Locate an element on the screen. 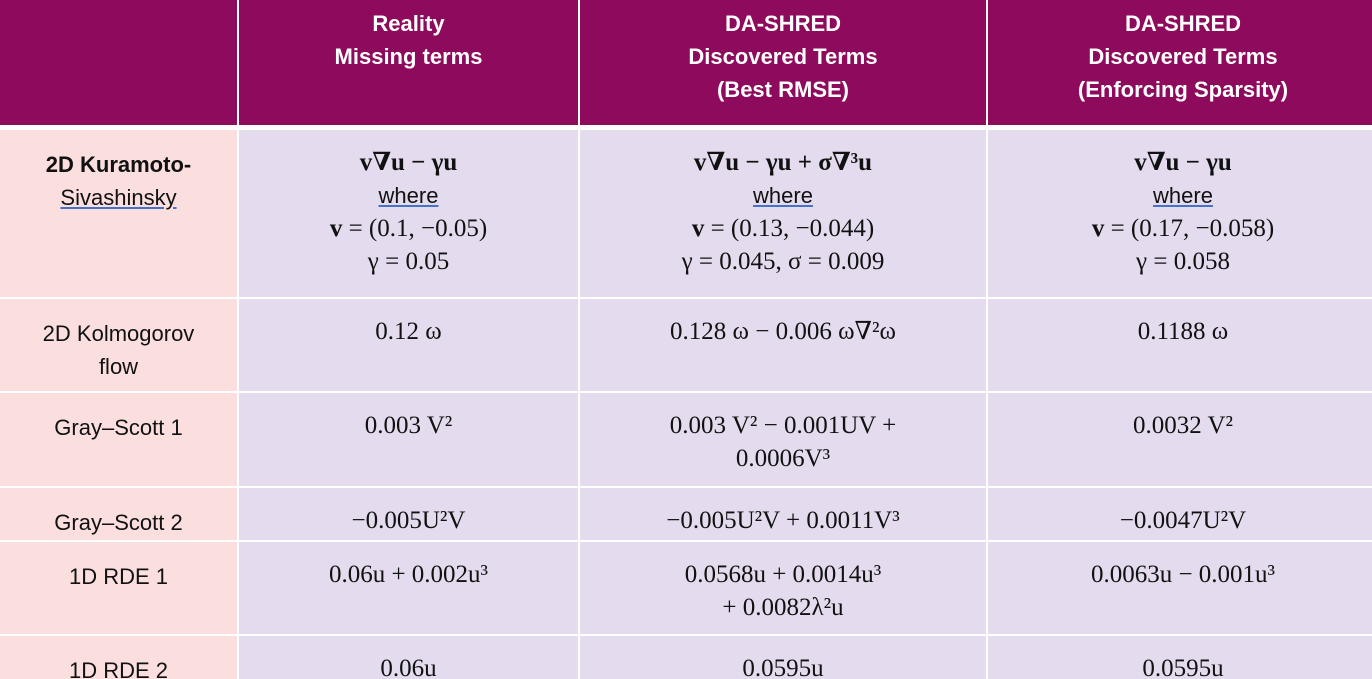 The width and height of the screenshot is (1372, 679). row-label: 2D Kolmogorov flow is located at coordinates (118, 345).